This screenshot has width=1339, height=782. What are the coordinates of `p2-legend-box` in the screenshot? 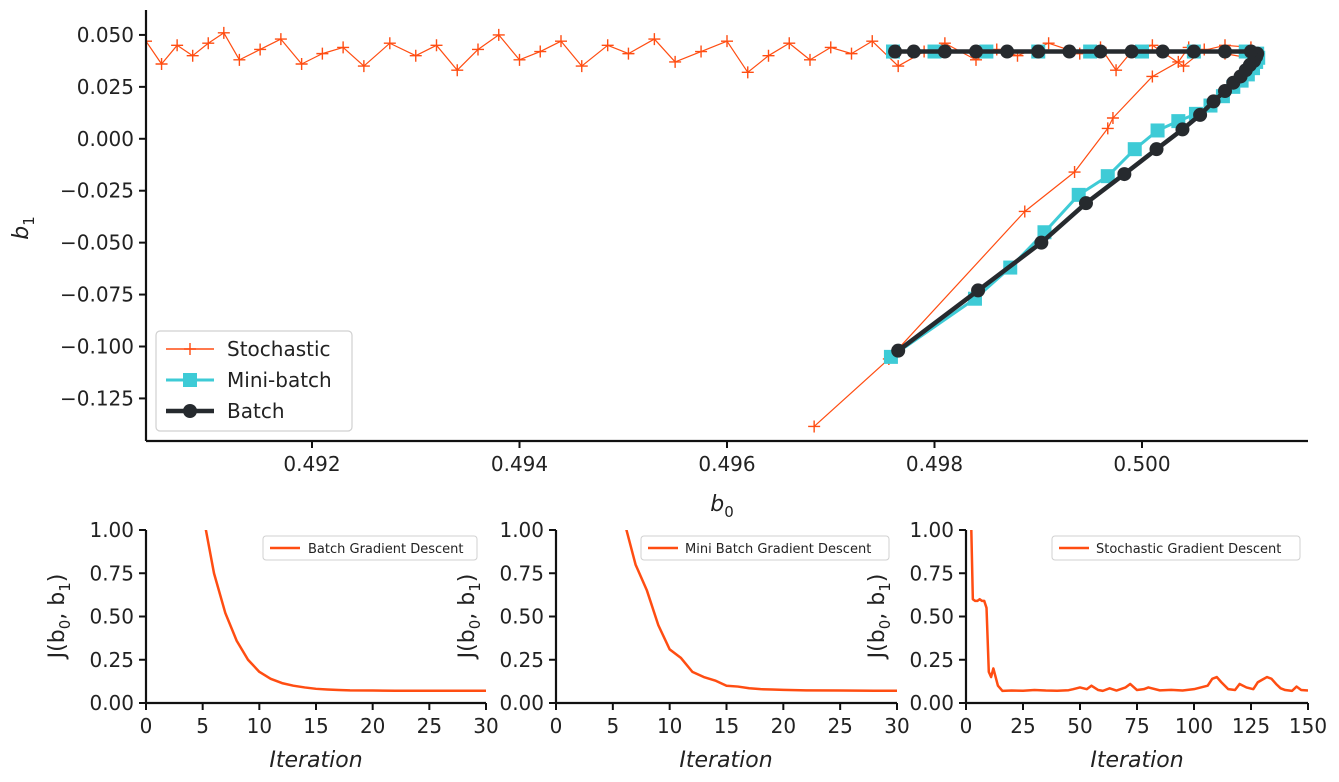 It's located at (765, 548).